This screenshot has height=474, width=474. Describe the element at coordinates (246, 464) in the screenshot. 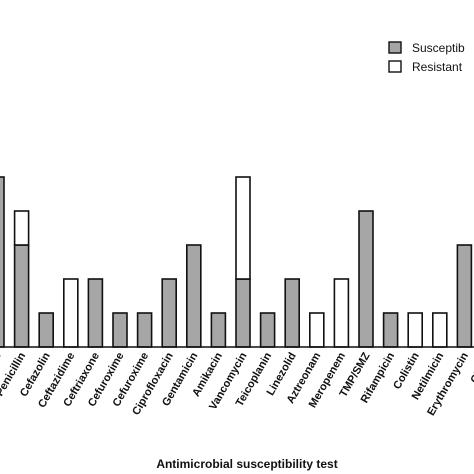

I see `x-axis-title: Antimicrobial susceptibility test` at that location.